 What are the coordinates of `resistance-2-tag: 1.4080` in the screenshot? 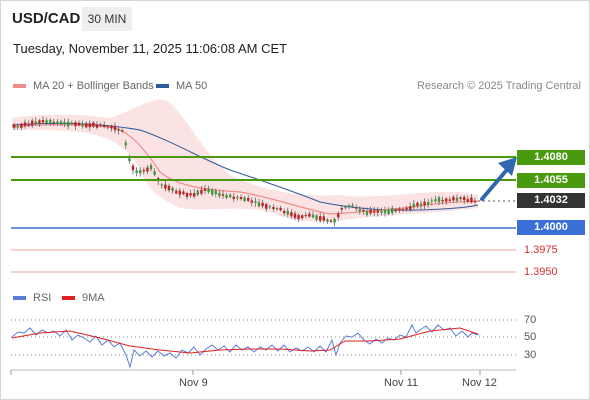 It's located at (551, 157).